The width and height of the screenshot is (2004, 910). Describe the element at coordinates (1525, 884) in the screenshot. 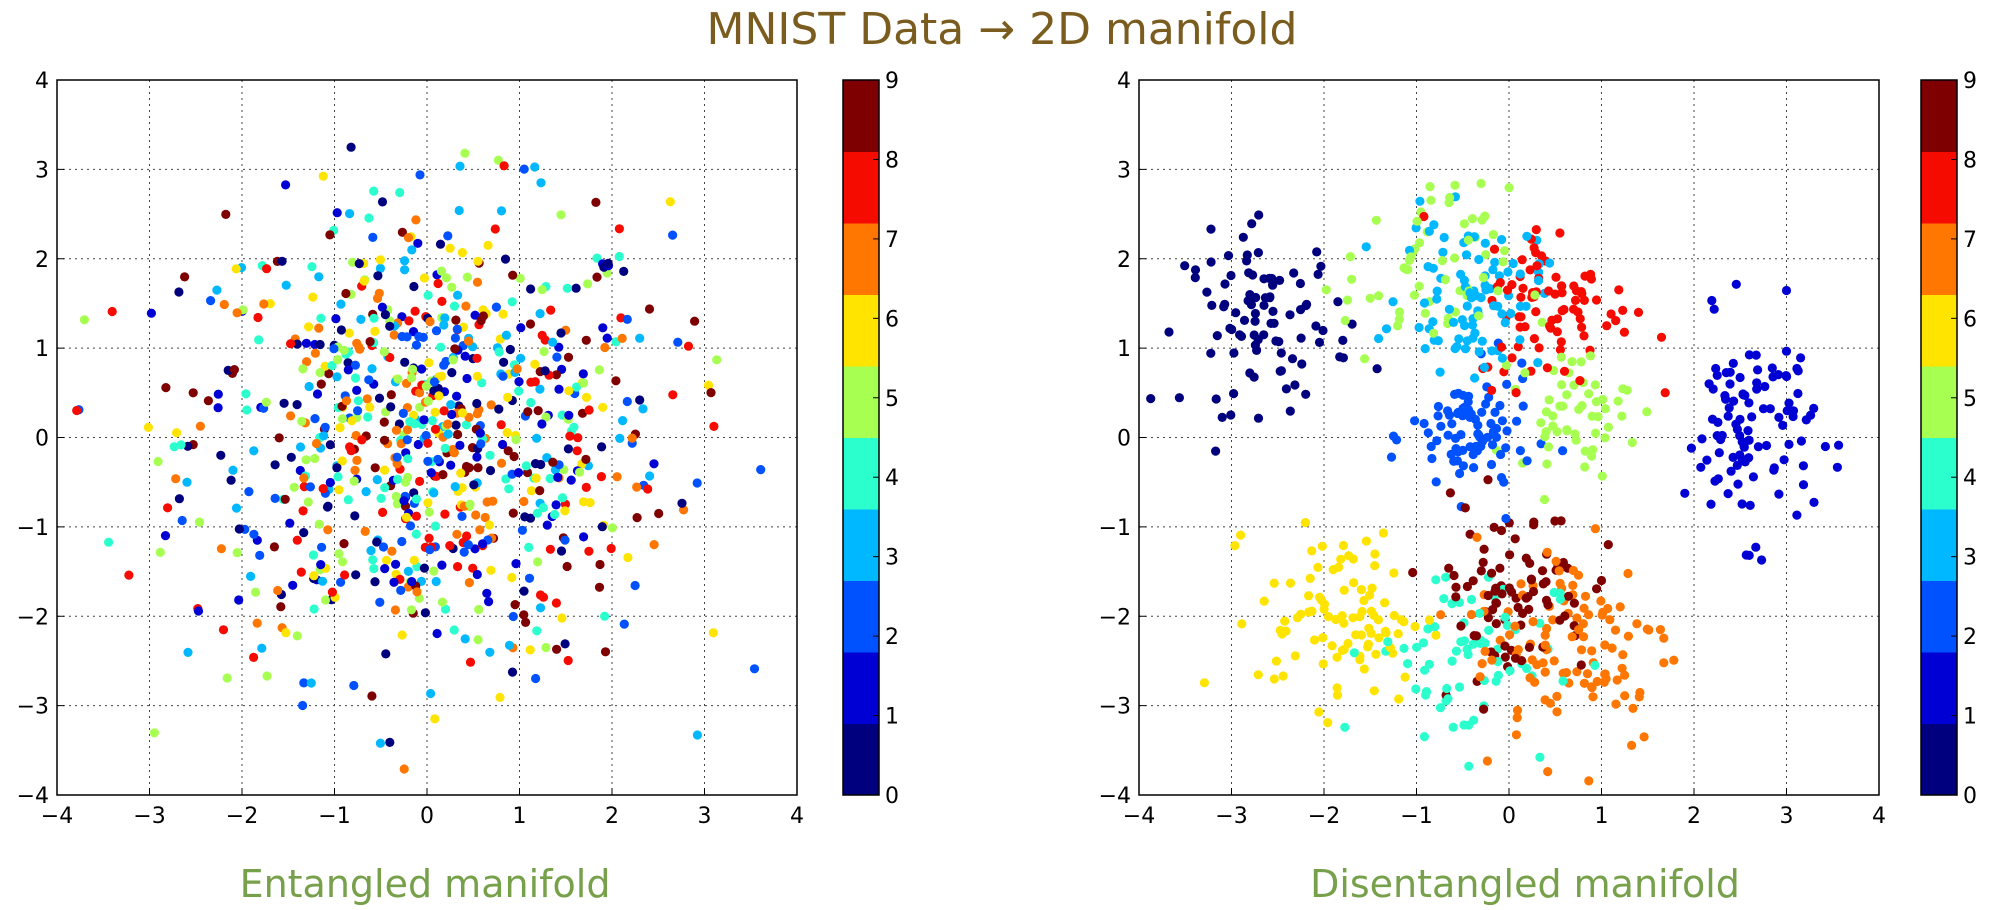

I see `caption-disentangled: Disentangled manifold` at that location.